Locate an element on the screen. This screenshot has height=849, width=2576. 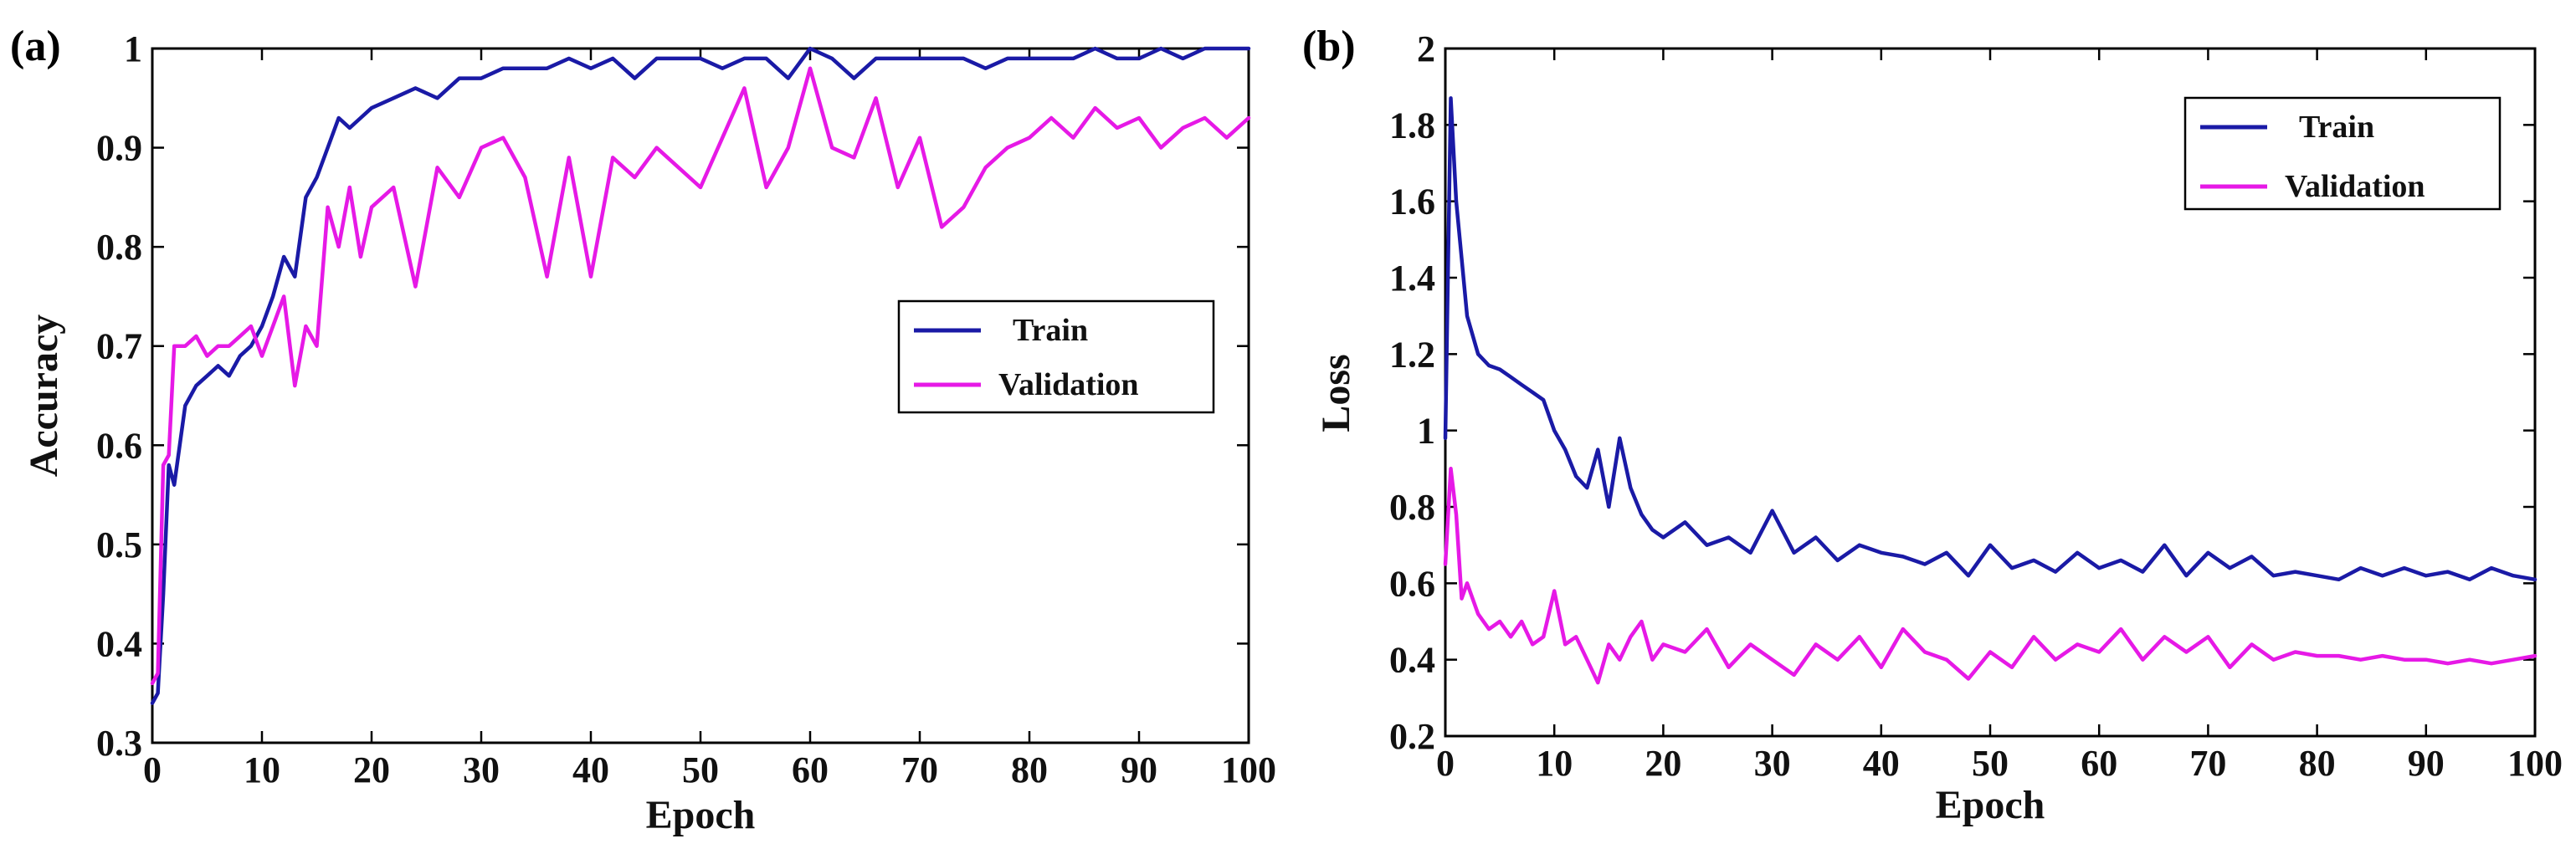
y-tick-label: 1.2 is located at coordinates (1412, 355).